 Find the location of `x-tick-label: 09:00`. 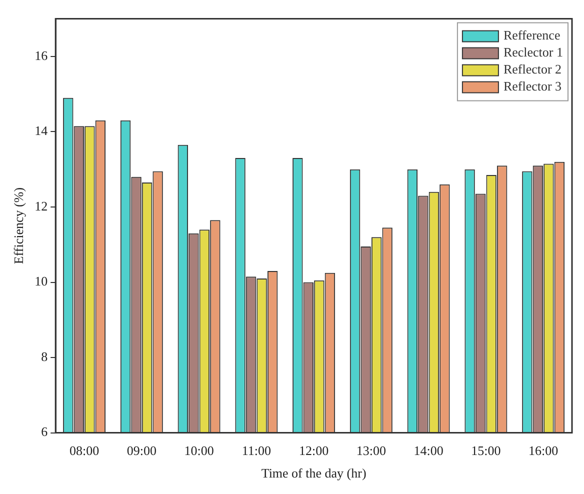

x-tick-label: 09:00 is located at coordinates (141, 450).